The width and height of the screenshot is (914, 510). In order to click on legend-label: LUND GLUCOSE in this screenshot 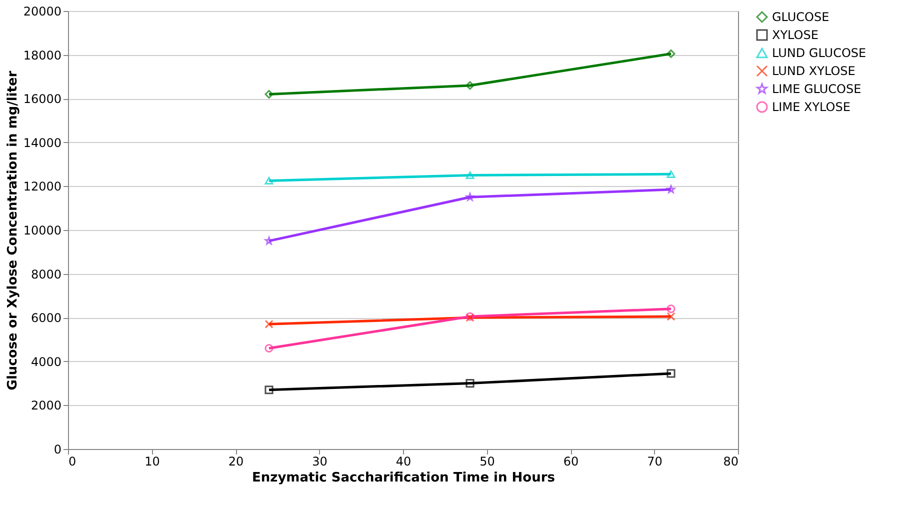, I will do `click(819, 53)`.